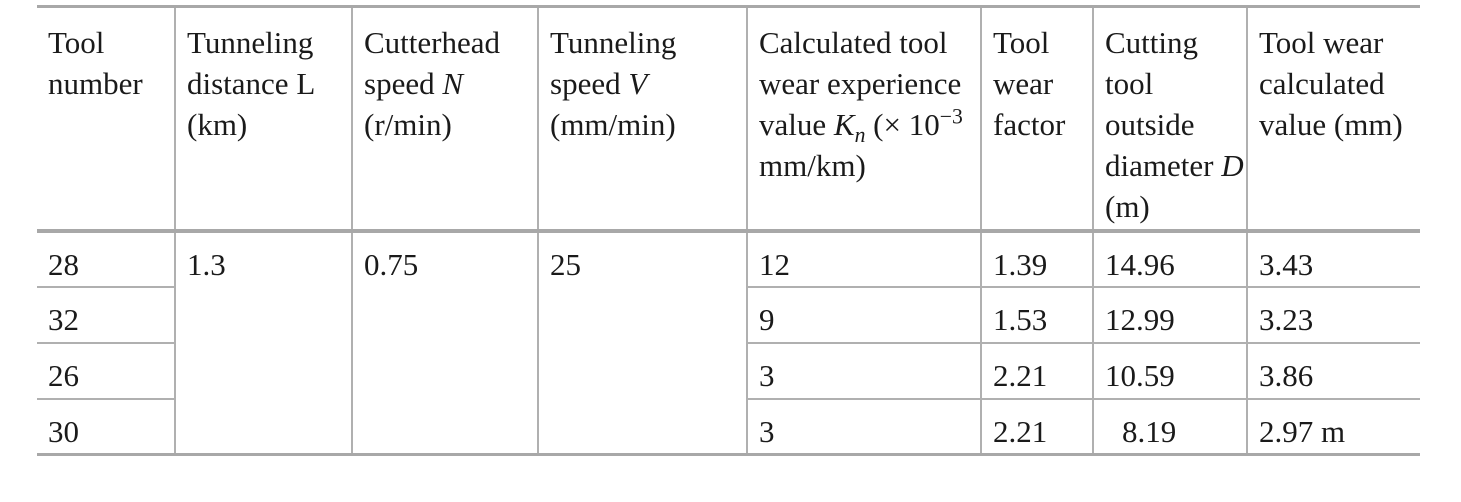 This screenshot has width=1461, height=502. Describe the element at coordinates (812, 165) in the screenshot. I see `header-wear-experience-suffix: mm/km)` at that location.